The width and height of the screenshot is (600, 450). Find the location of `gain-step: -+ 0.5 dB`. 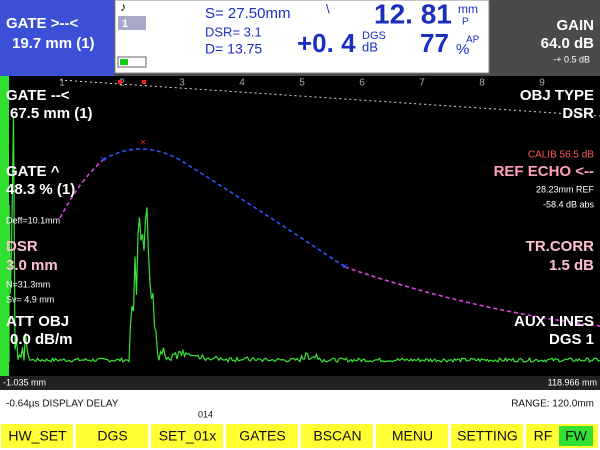

gain-step: -+ 0.5 dB is located at coordinates (571, 59).